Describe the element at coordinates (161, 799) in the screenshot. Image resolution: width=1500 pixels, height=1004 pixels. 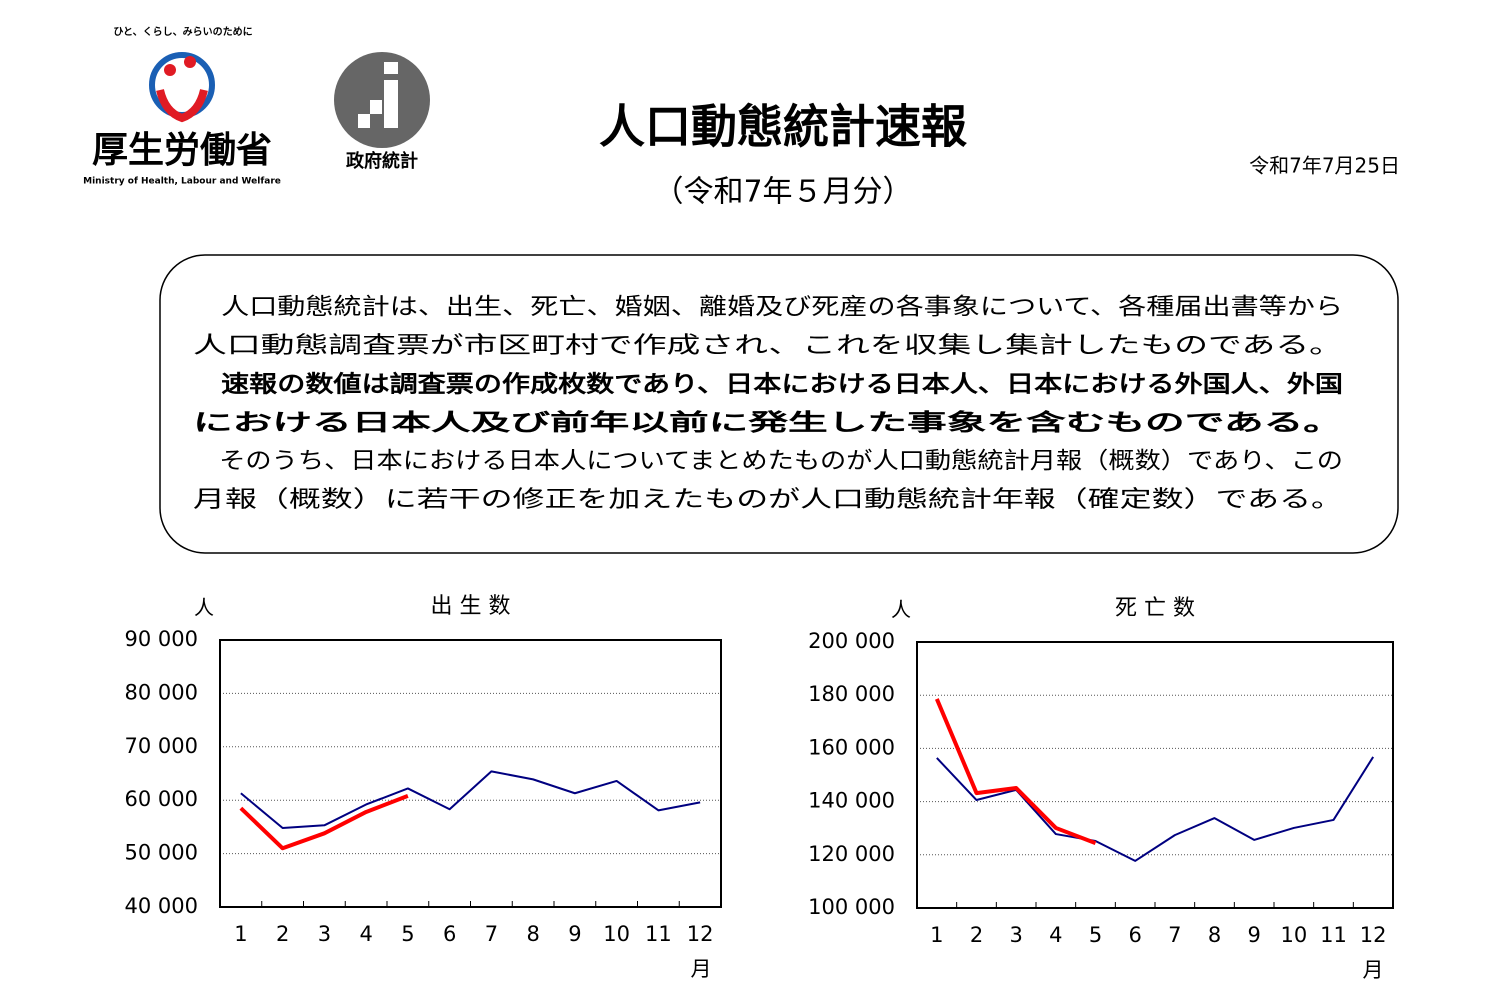
I see `y-tick-label: 60 000` at that location.